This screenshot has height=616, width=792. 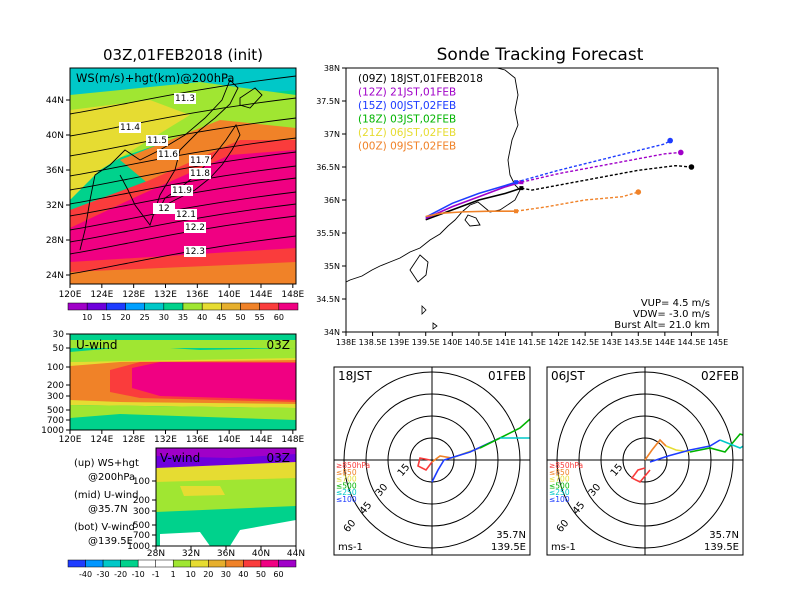 I want to click on height-label: 11.6, so click(x=168, y=155).